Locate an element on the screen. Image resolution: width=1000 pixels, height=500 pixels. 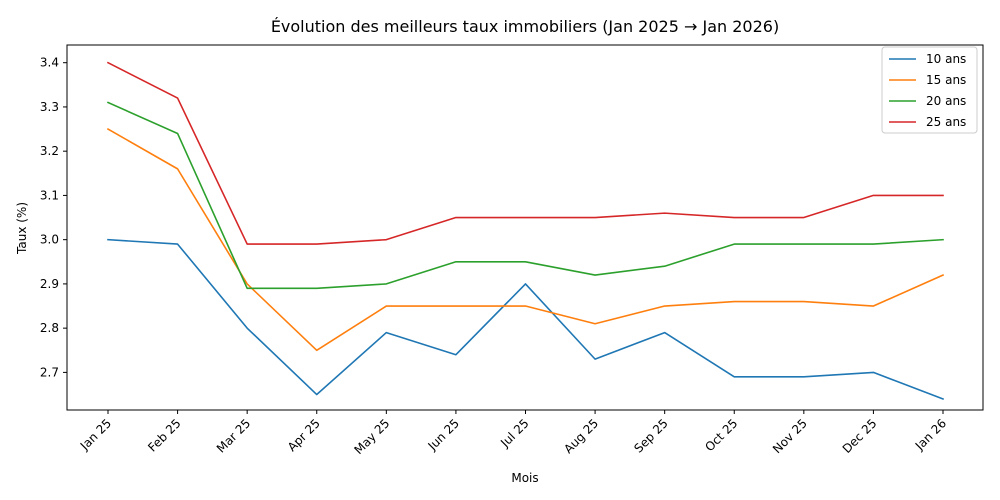
y-tick-label: 3.4 is located at coordinates (49, 63).